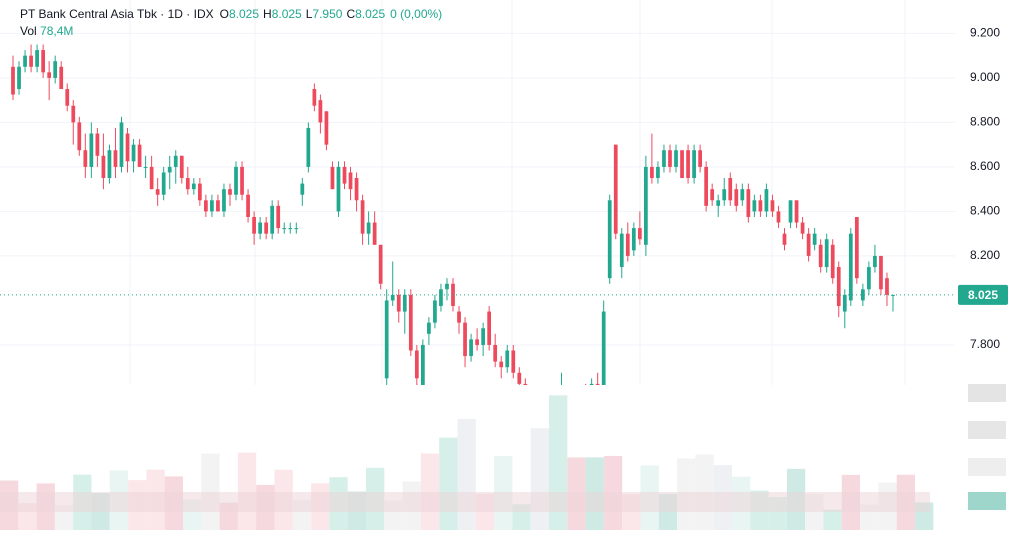 This screenshot has height=548, width=1024. I want to click on legend-key: L, so click(309, 14).